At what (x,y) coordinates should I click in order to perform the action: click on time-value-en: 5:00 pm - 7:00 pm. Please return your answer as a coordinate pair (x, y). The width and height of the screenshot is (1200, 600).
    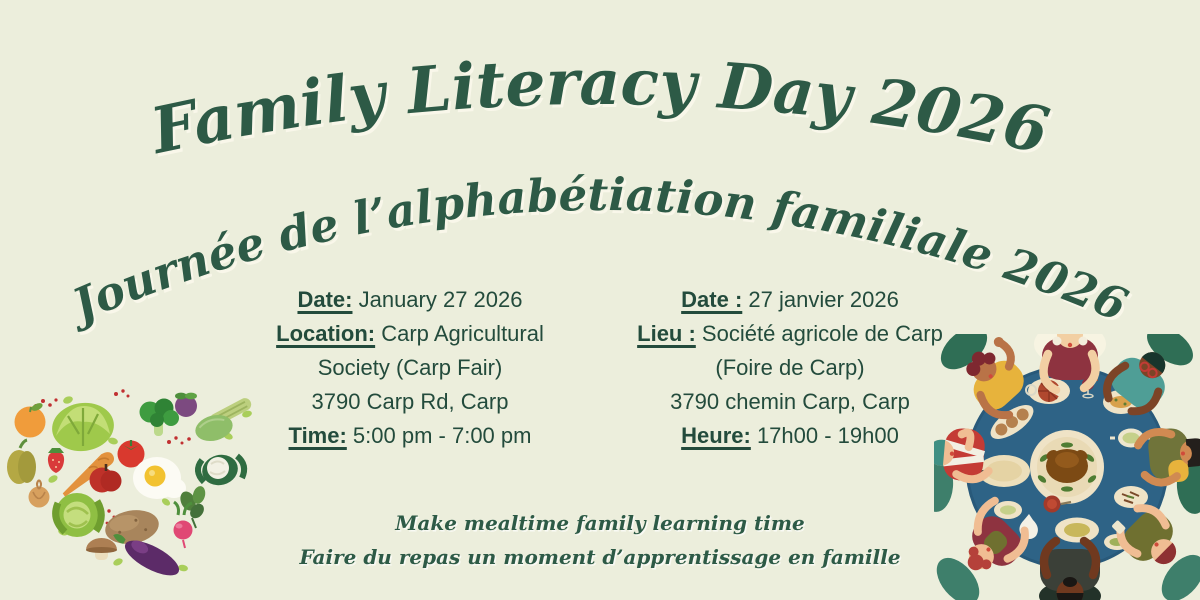
    Looking at the image, I should click on (439, 435).